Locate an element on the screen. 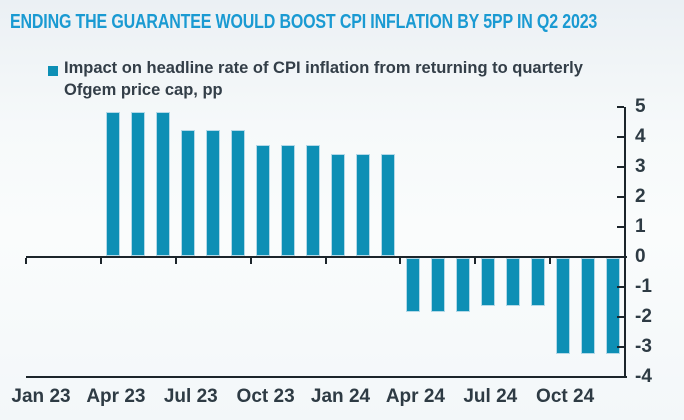  x-tick-label: Jul 23 is located at coordinates (190, 396).